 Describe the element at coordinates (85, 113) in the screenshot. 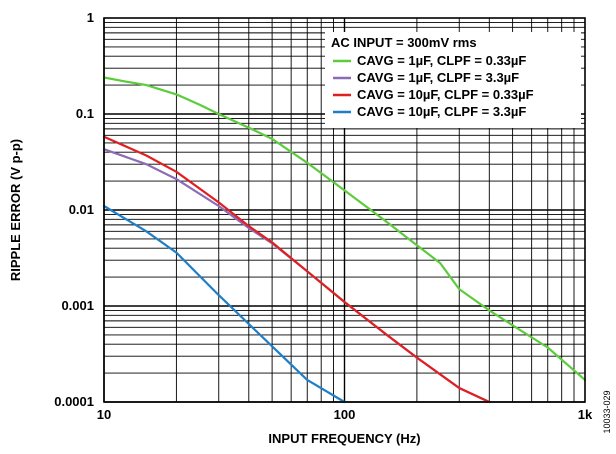

I see `y-tick-label: 0.1` at that location.